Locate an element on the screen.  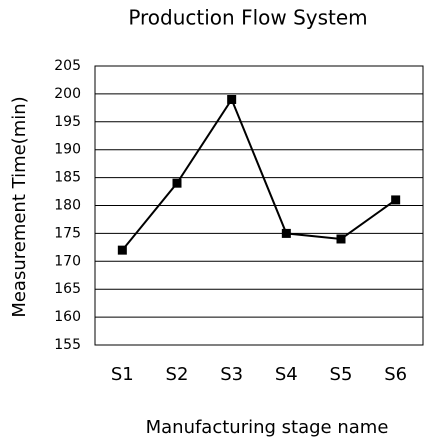
y-tick-label: 195 is located at coordinates (67, 122).